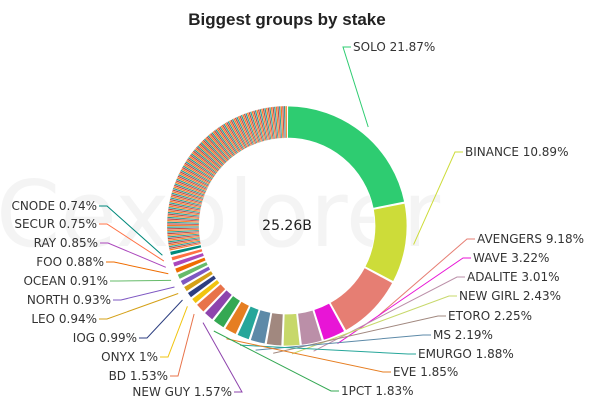 The height and width of the screenshot is (407, 596). I want to click on slice-onyx, so click(206, 291).